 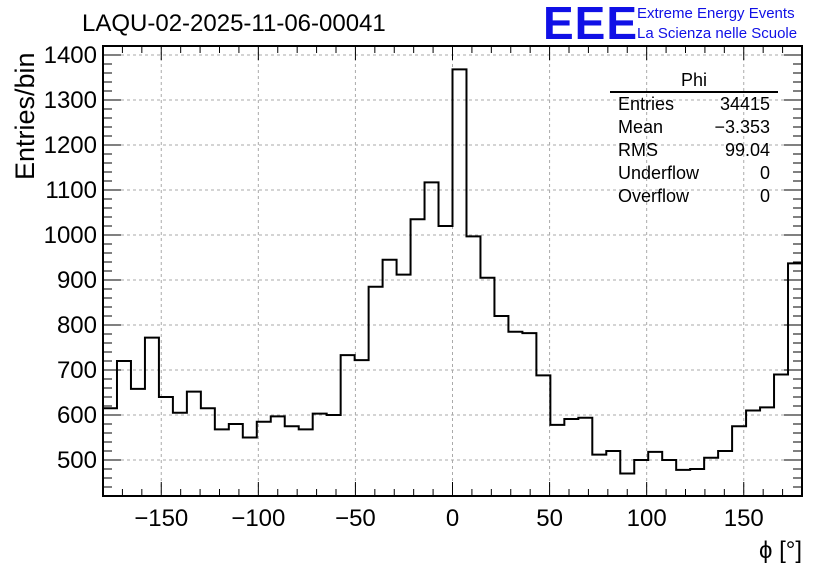 What do you see at coordinates (694, 196) in the screenshot?
I see `stats-row-overflow: Overflow 0` at bounding box center [694, 196].